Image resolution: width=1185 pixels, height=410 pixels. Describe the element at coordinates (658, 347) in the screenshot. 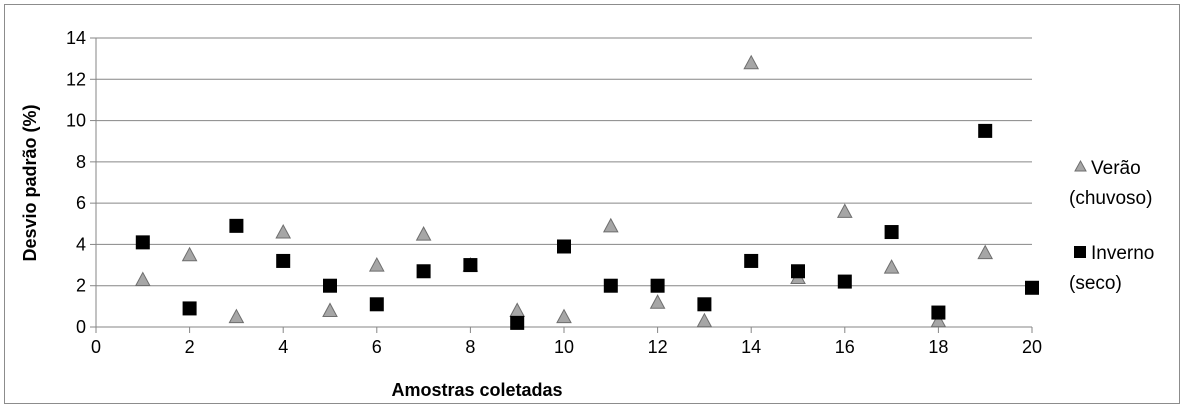

I see `x-tick-label: 12` at that location.